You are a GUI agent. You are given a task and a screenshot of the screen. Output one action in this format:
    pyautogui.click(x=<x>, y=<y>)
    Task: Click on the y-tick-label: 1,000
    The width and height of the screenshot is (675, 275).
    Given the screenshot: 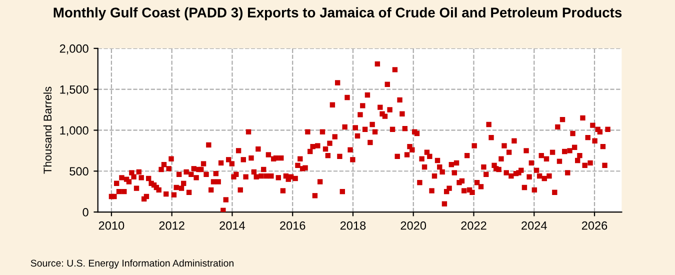 What is the action you would take?
    pyautogui.click(x=74, y=131)
    